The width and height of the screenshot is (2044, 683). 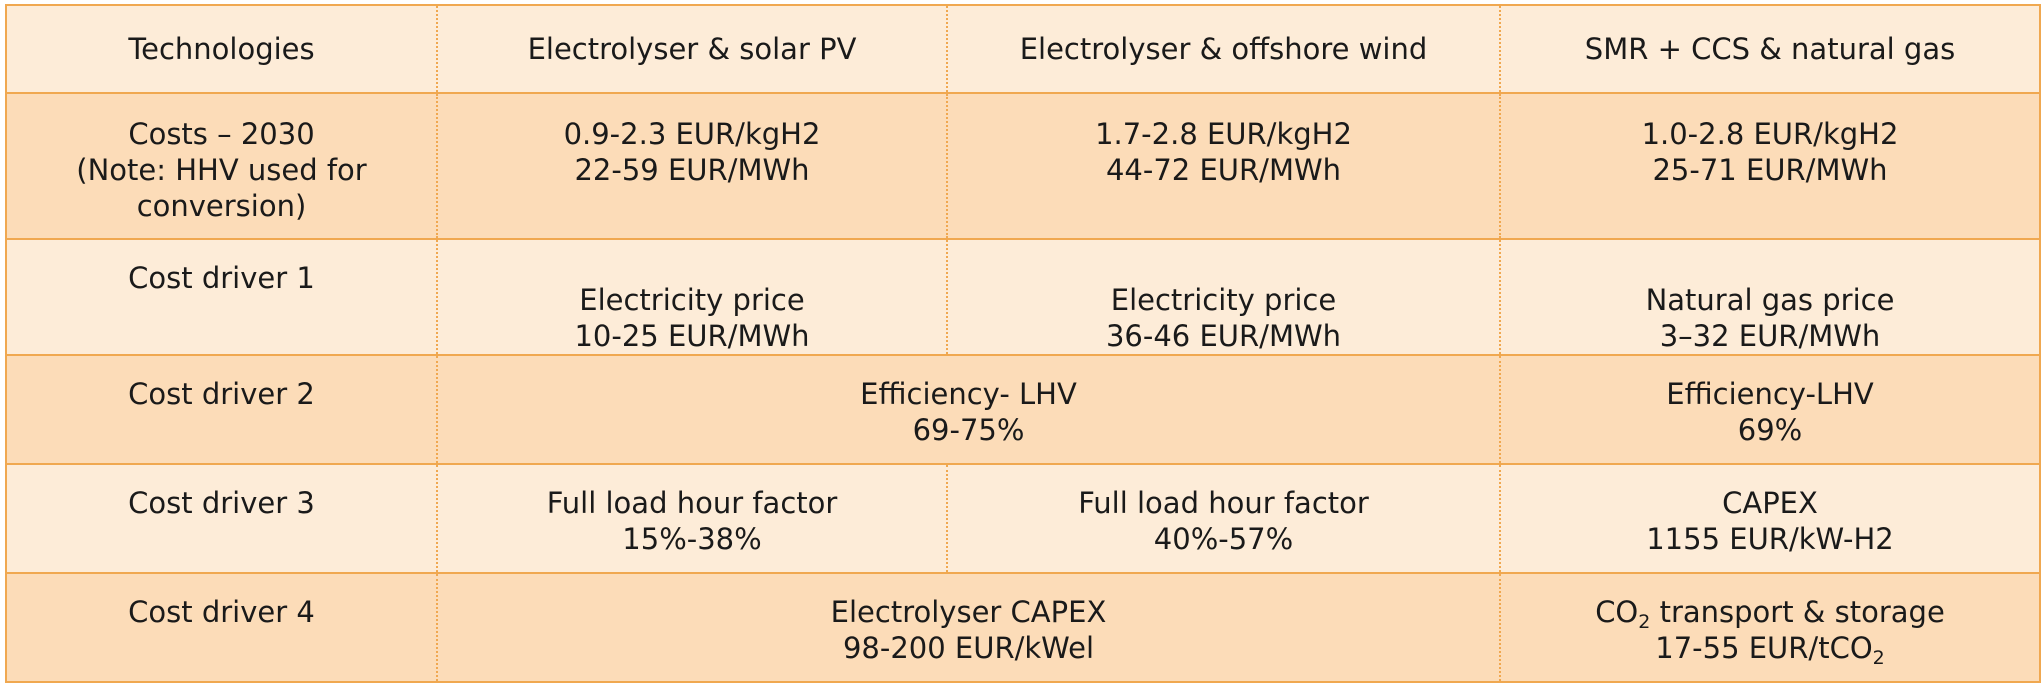 I want to click on cost-driver-2-smr-name: Efficiency-LHV, so click(x=1770, y=394).